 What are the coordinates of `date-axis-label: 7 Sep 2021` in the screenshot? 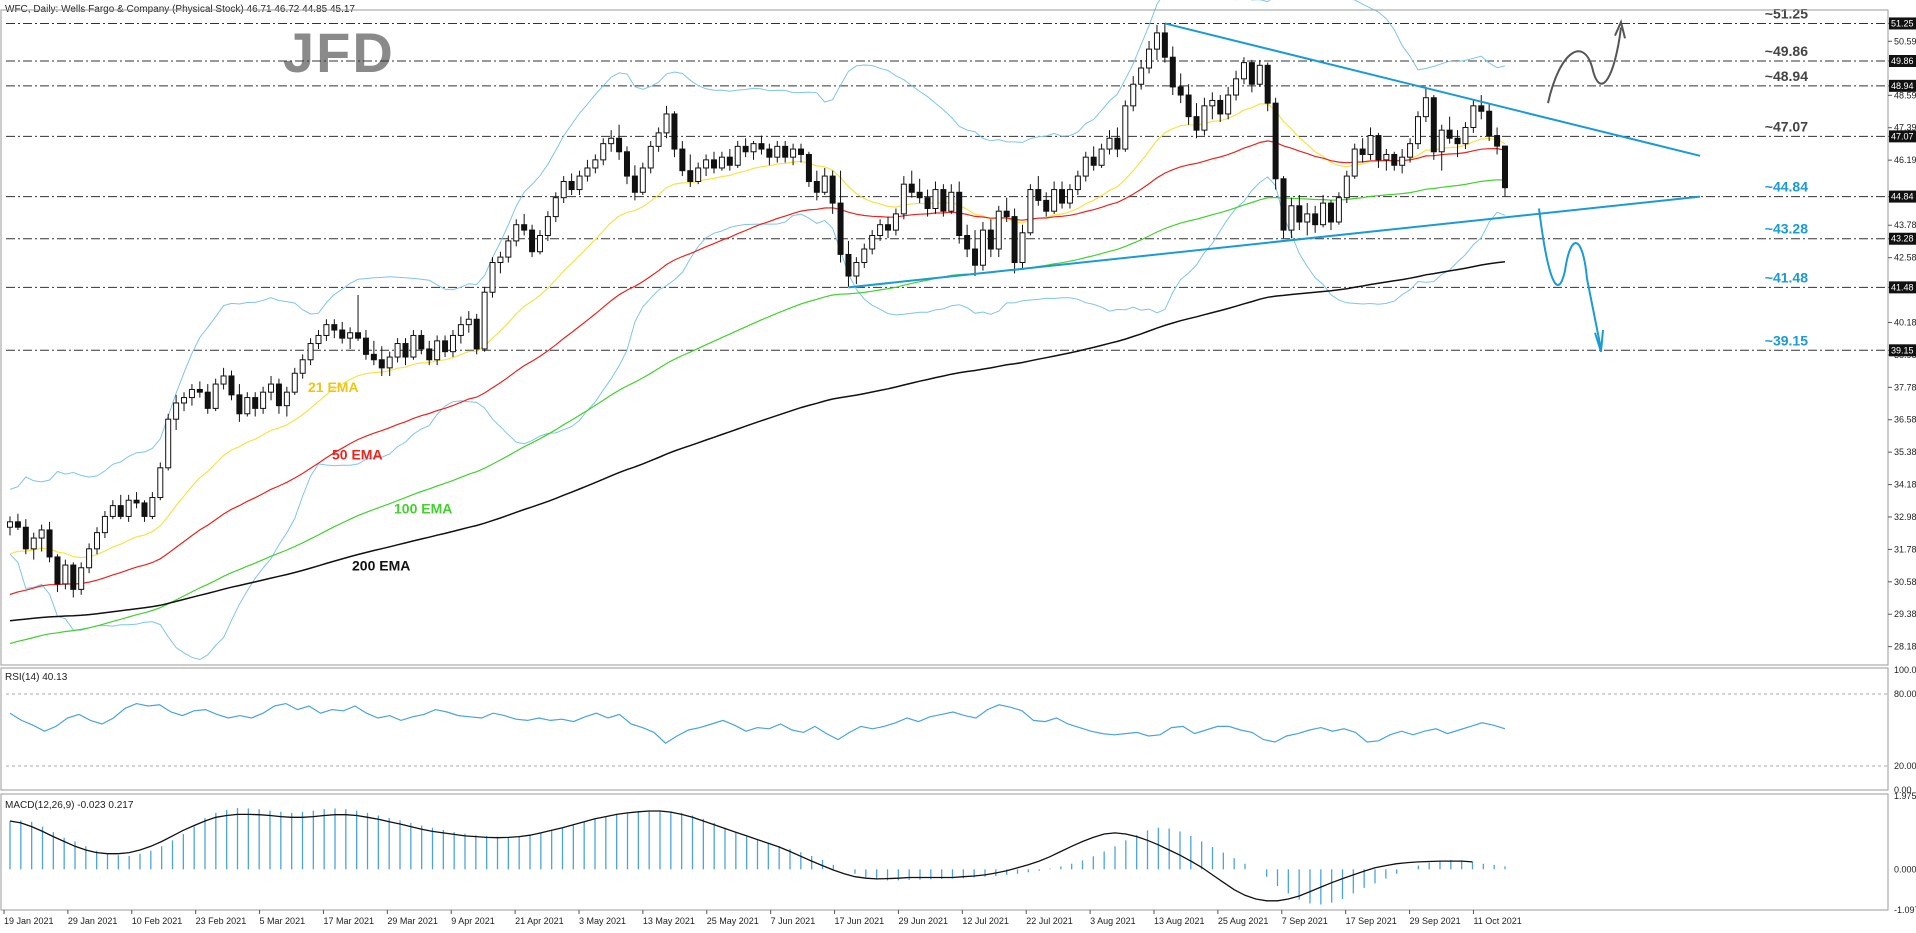 It's located at (1305, 921).